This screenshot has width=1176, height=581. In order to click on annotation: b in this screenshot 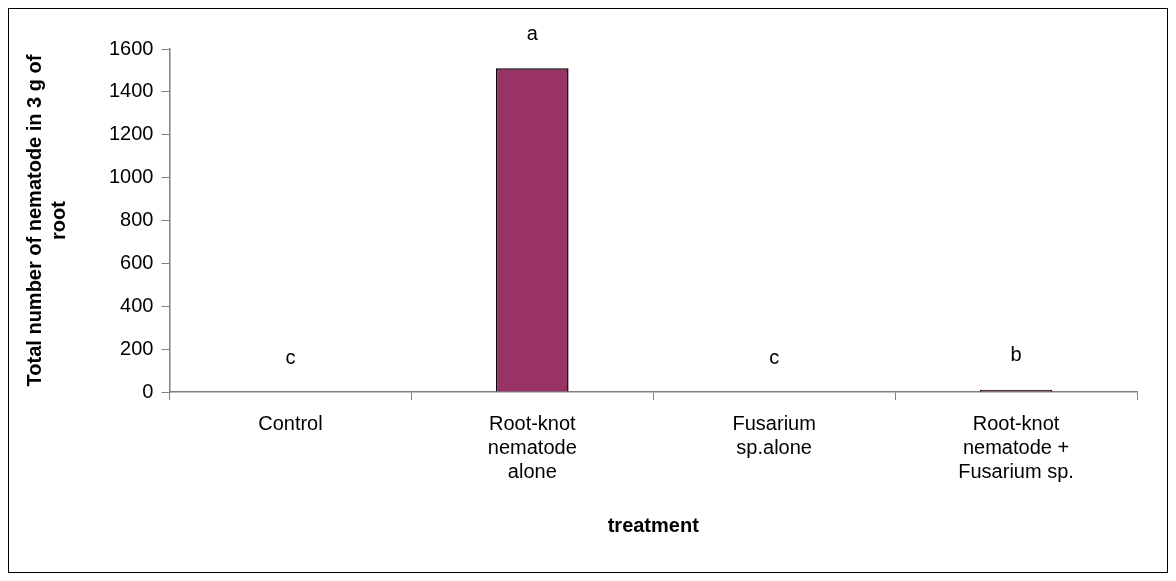, I will do `click(1016, 354)`.